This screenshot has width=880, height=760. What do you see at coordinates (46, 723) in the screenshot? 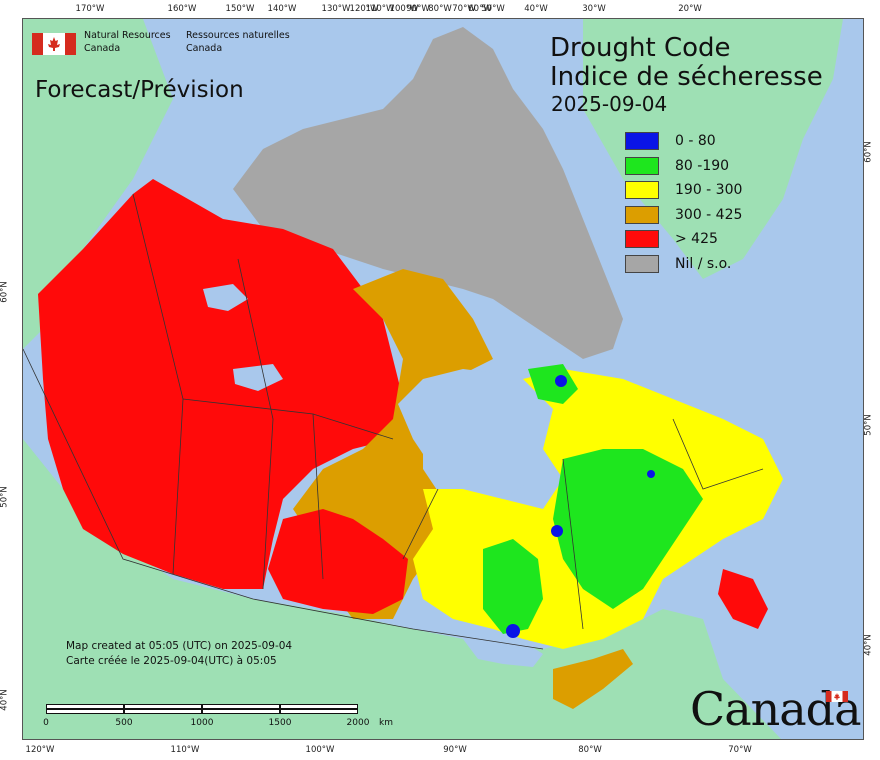
I see `scale-label: 0` at bounding box center [46, 723].